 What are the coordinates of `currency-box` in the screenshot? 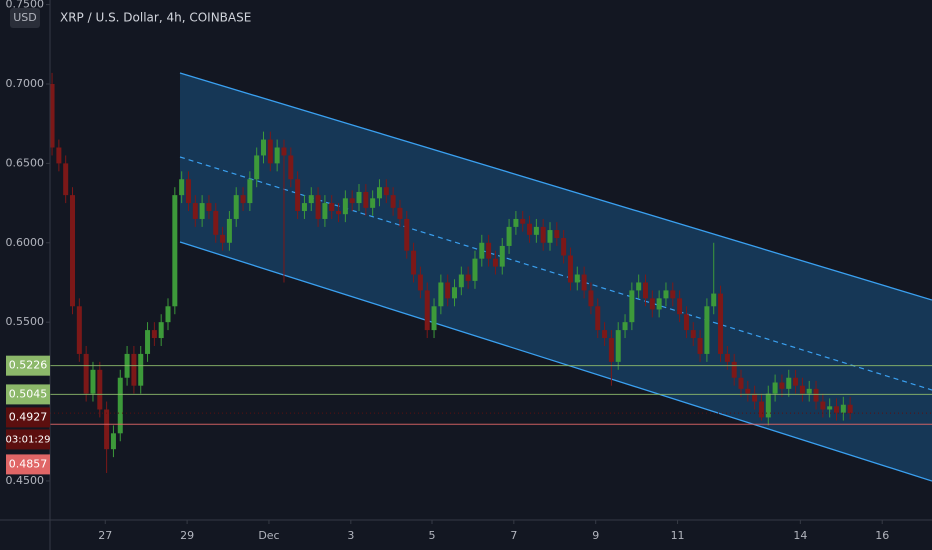 It's located at (25, 18).